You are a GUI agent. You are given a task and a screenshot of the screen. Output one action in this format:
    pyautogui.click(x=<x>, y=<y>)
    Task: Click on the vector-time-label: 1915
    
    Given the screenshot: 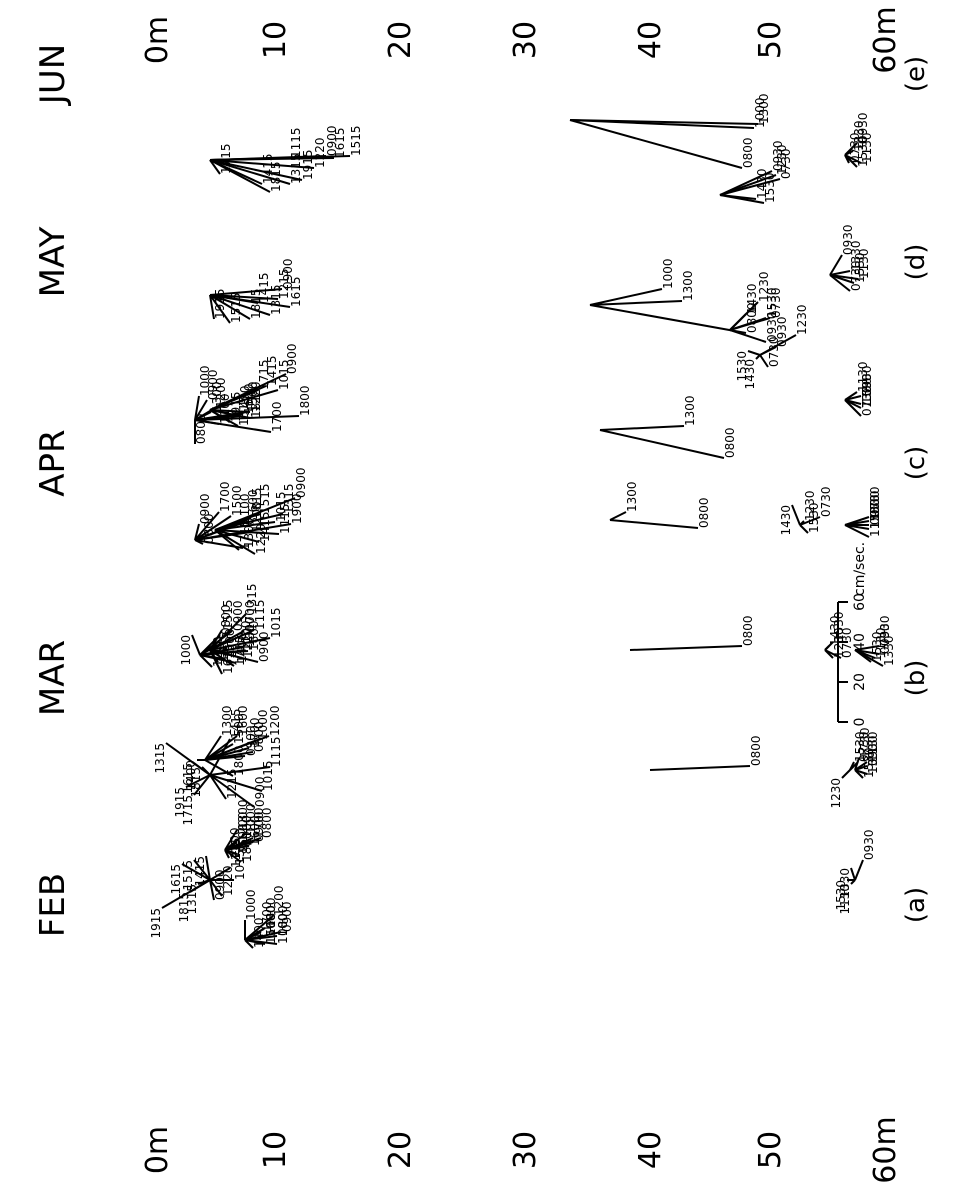 What is the action you would take?
    pyautogui.click(x=180, y=802)
    